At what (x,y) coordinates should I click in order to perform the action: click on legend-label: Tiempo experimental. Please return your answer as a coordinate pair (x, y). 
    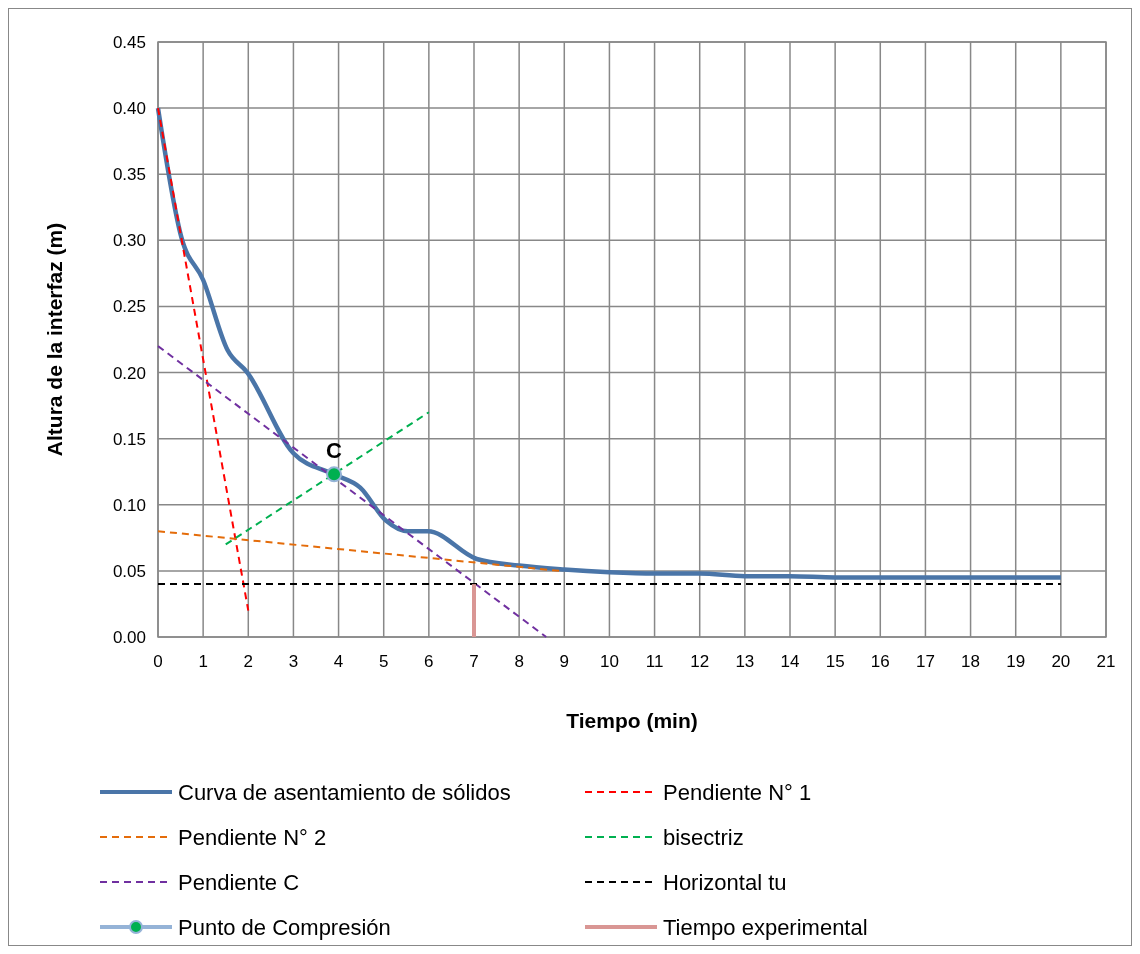
    Looking at the image, I should click on (765, 927).